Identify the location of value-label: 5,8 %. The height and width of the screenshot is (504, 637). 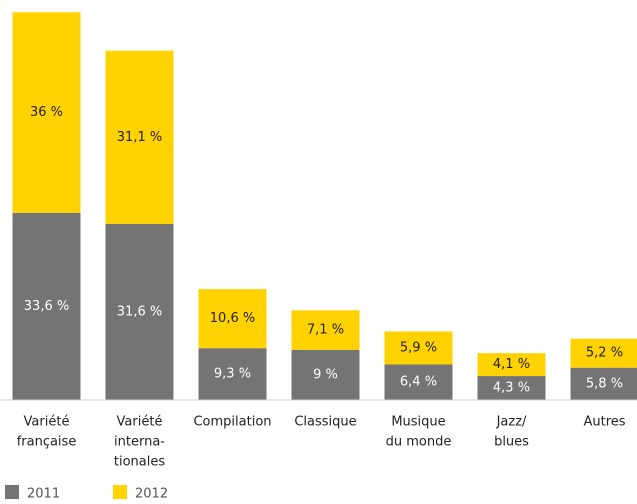
(604, 383).